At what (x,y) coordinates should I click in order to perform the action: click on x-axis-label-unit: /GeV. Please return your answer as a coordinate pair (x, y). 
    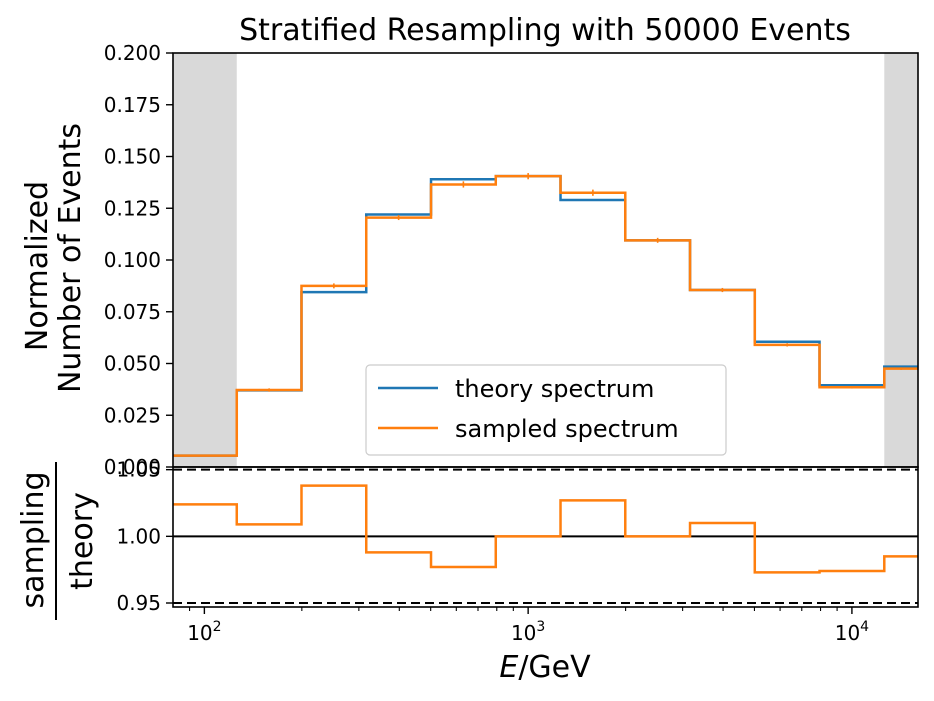
    Looking at the image, I should click on (554, 667).